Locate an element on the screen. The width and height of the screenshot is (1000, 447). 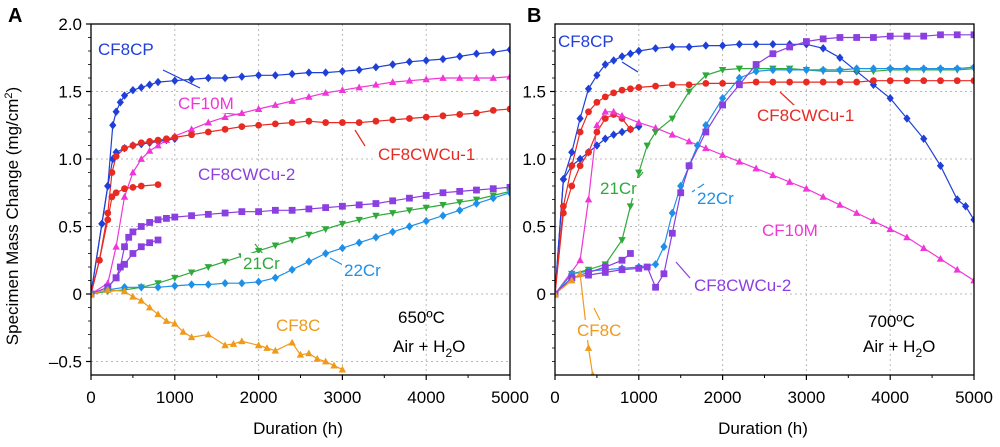
y-tick-label: 1.0 is located at coordinates (534, 159).